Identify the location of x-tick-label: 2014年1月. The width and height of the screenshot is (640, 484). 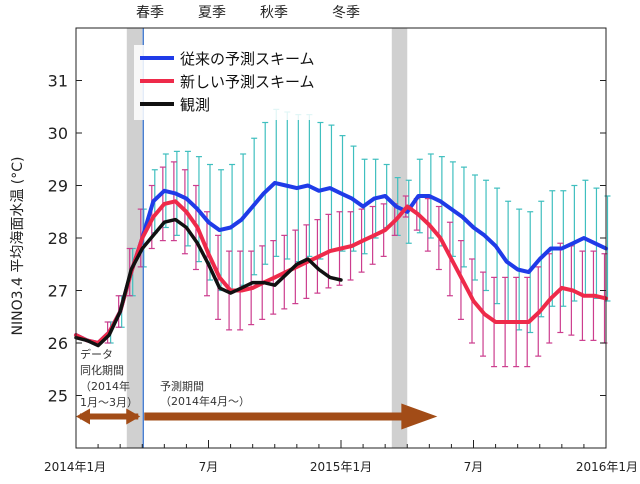
(75, 467).